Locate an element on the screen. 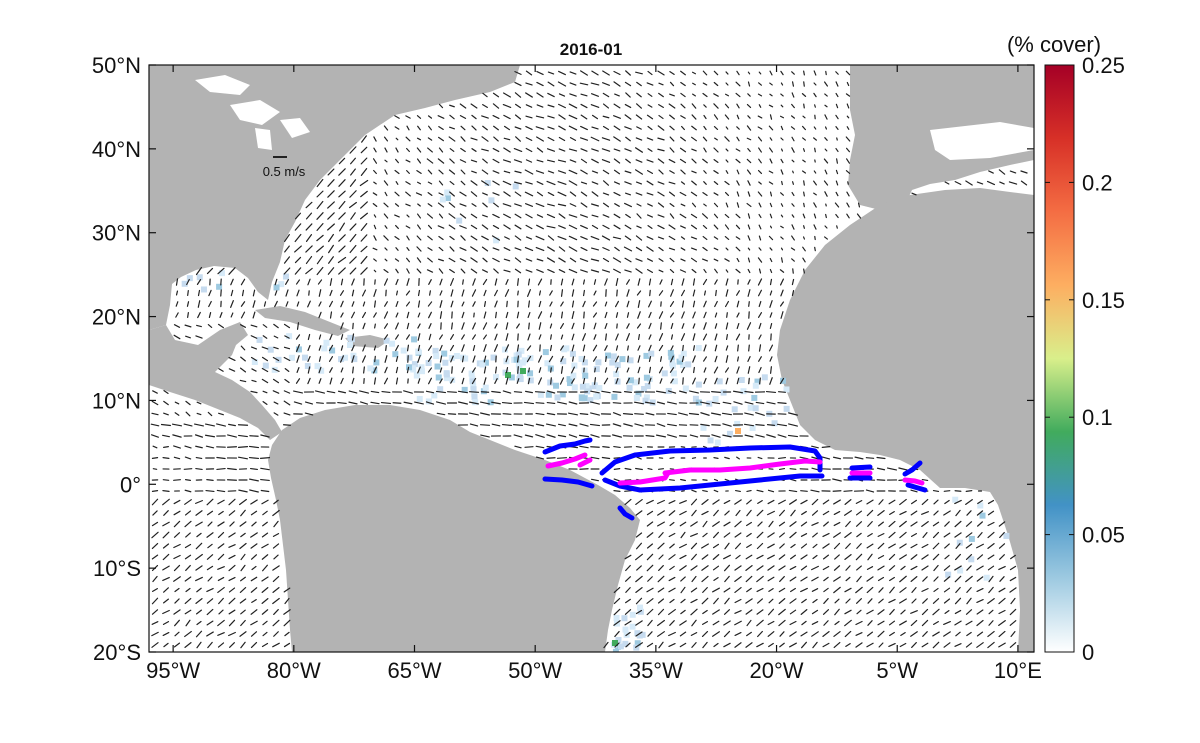 This screenshot has width=1200, height=743. lon-tick-label: 50°W is located at coordinates (535, 670).